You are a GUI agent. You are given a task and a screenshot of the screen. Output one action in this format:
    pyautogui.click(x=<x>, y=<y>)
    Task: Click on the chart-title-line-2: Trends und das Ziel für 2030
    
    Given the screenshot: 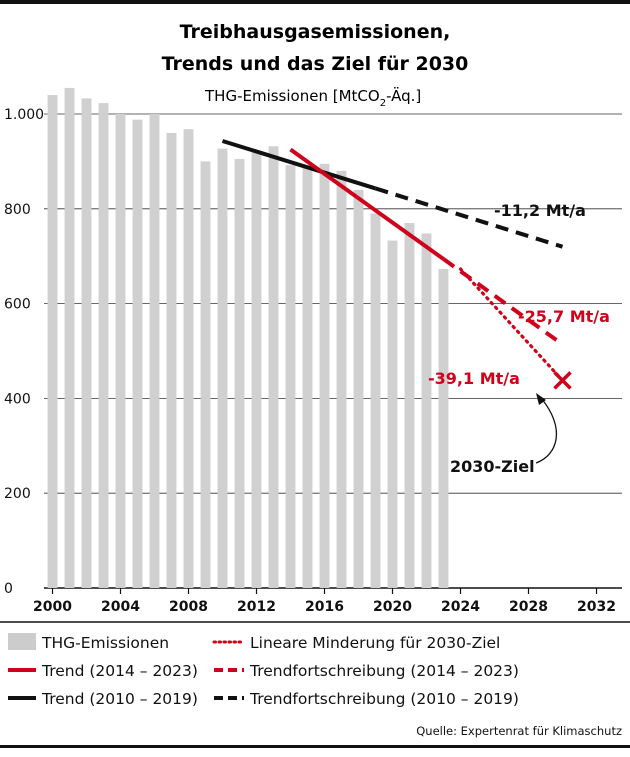 What is the action you would take?
    pyautogui.click(x=315, y=64)
    